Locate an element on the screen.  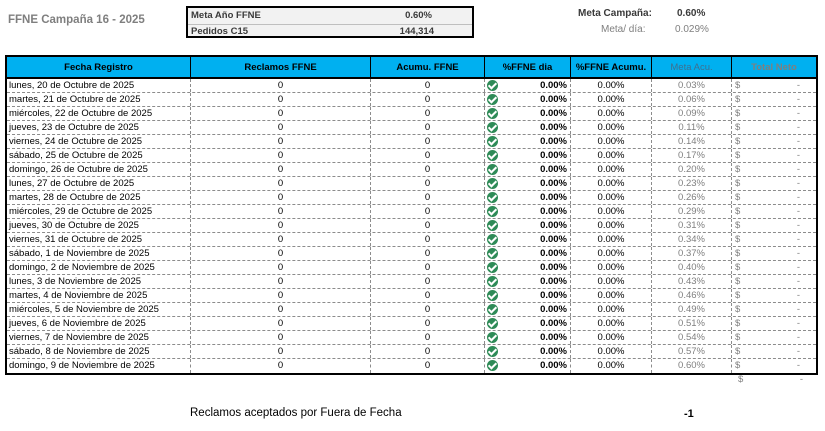
cell-meta-acu: 0.06% is located at coordinates (692, 99).